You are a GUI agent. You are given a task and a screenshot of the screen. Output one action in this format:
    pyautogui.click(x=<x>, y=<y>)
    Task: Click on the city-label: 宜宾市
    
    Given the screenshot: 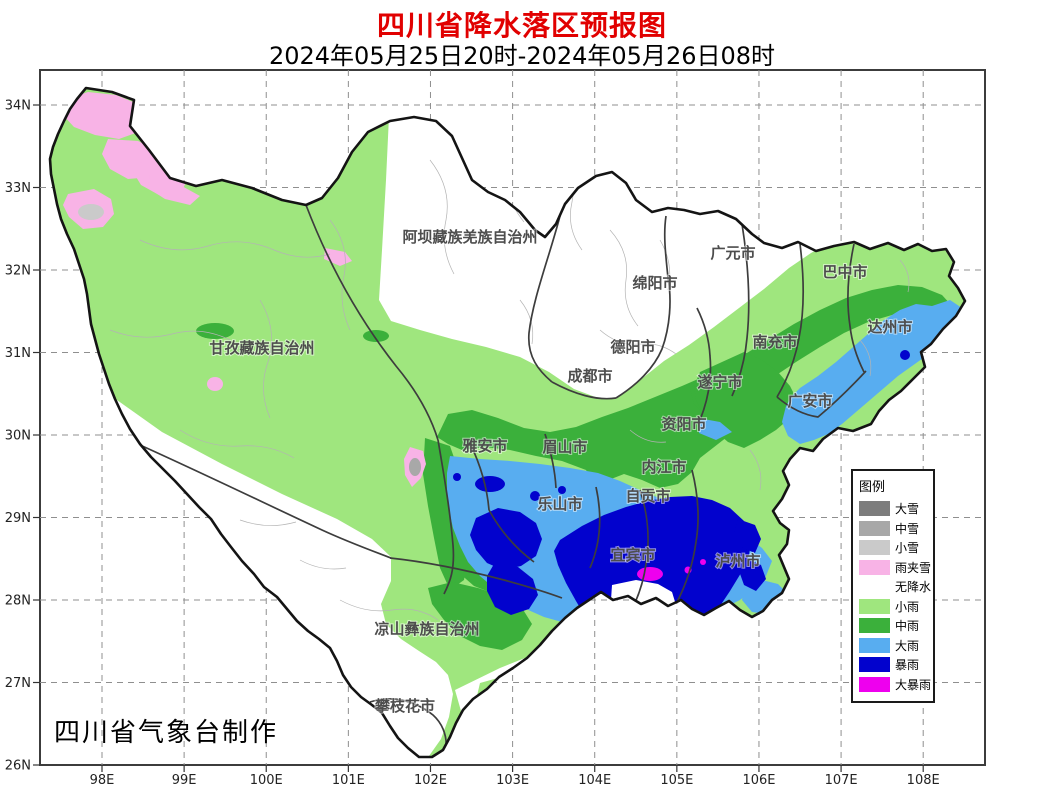 What is the action you would take?
    pyautogui.click(x=632, y=555)
    